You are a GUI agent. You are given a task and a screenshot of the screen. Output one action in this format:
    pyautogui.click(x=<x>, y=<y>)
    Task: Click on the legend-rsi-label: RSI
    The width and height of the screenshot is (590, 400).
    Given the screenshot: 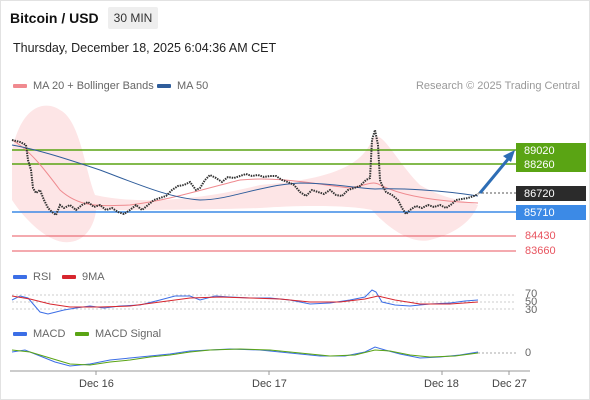 What is the action you would take?
    pyautogui.click(x=42, y=277)
    